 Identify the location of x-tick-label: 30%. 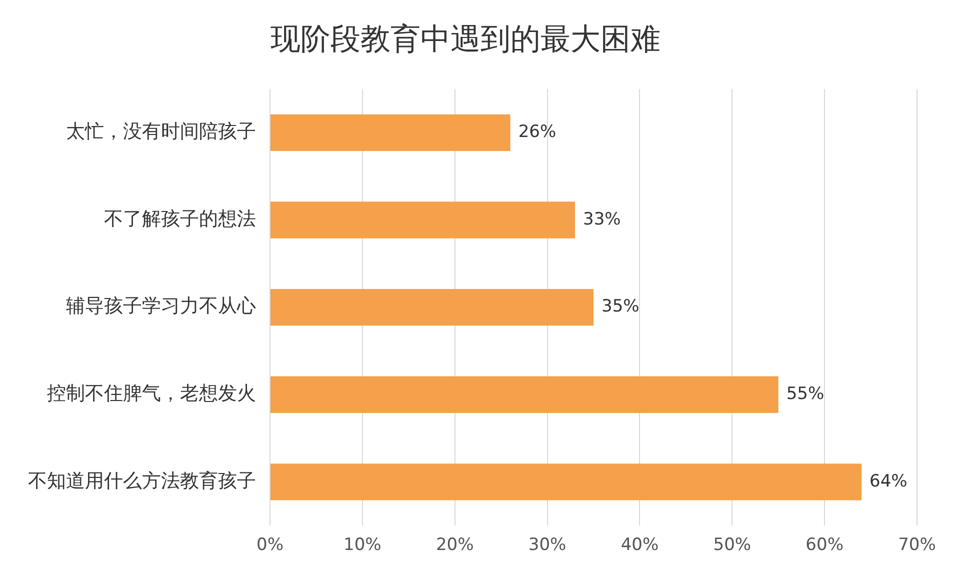
(547, 545).